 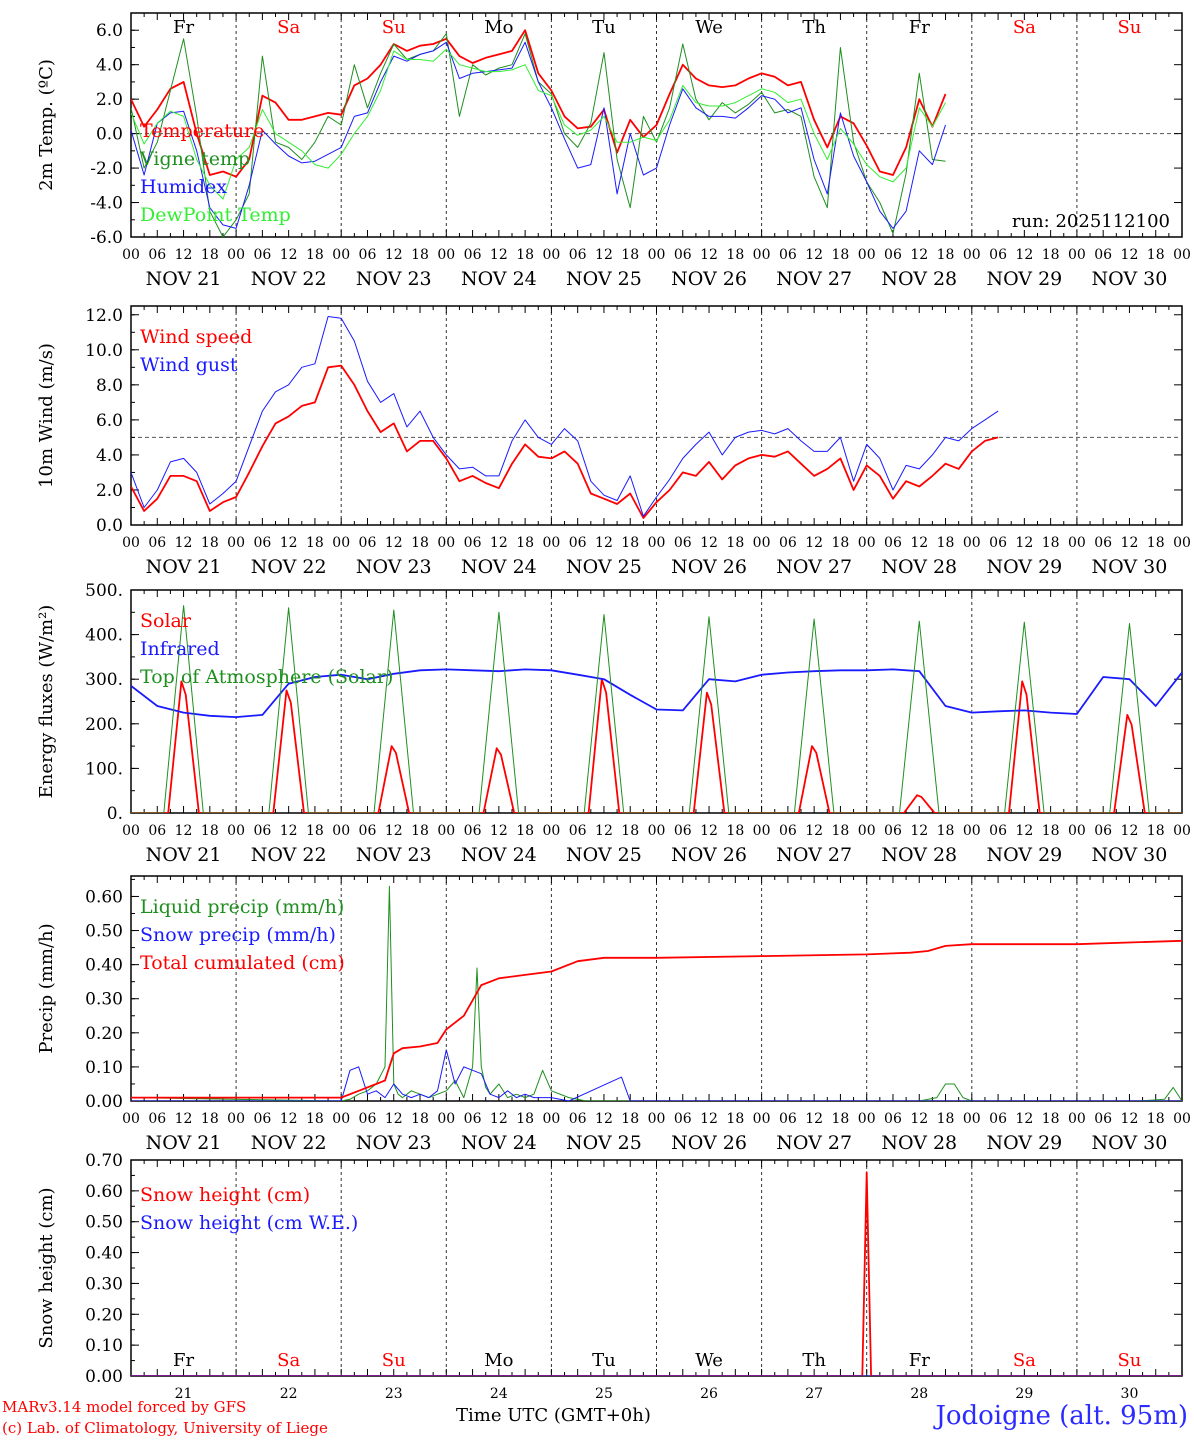 What do you see at coordinates (814, 27) in the screenshot?
I see `weekday-label: Th` at bounding box center [814, 27].